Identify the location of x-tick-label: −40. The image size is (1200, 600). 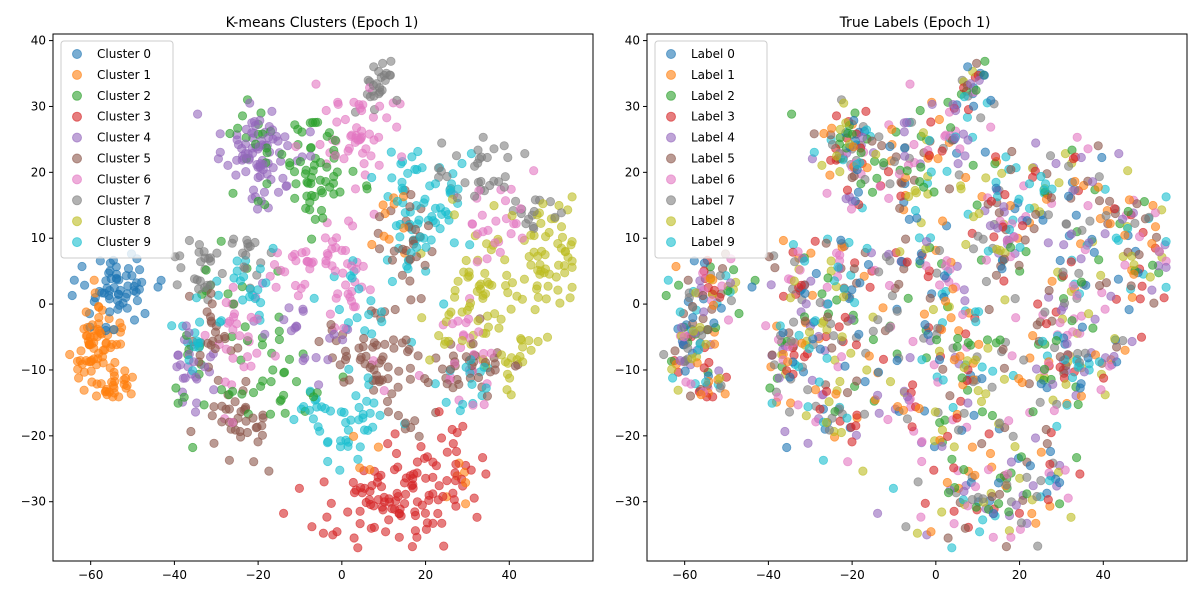
(174, 575).